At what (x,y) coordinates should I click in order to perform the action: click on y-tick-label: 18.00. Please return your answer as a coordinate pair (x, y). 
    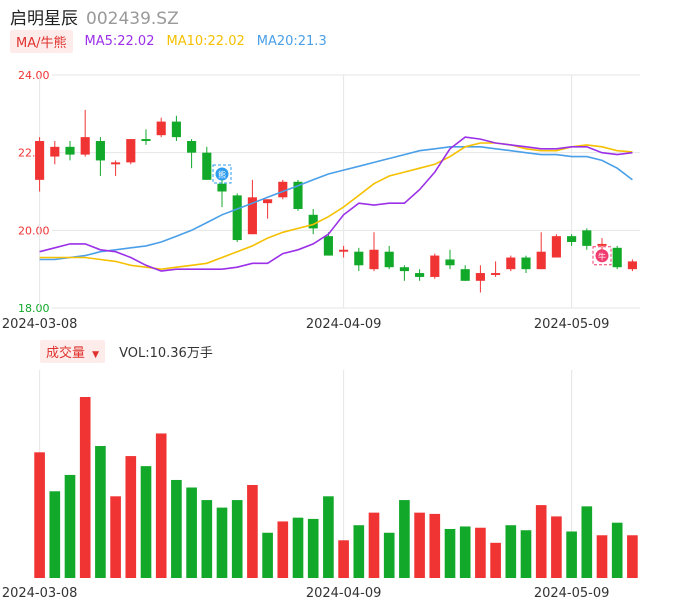
    Looking at the image, I should click on (34, 308).